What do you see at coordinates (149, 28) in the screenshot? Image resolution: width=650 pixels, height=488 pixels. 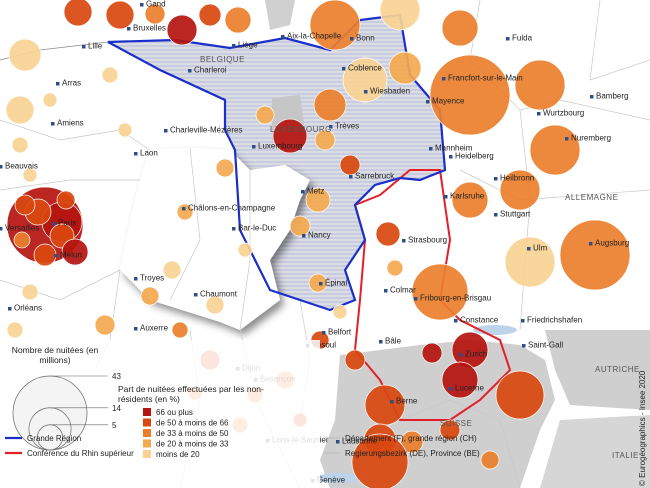 I see `city-label: Bruxelles` at bounding box center [149, 28].